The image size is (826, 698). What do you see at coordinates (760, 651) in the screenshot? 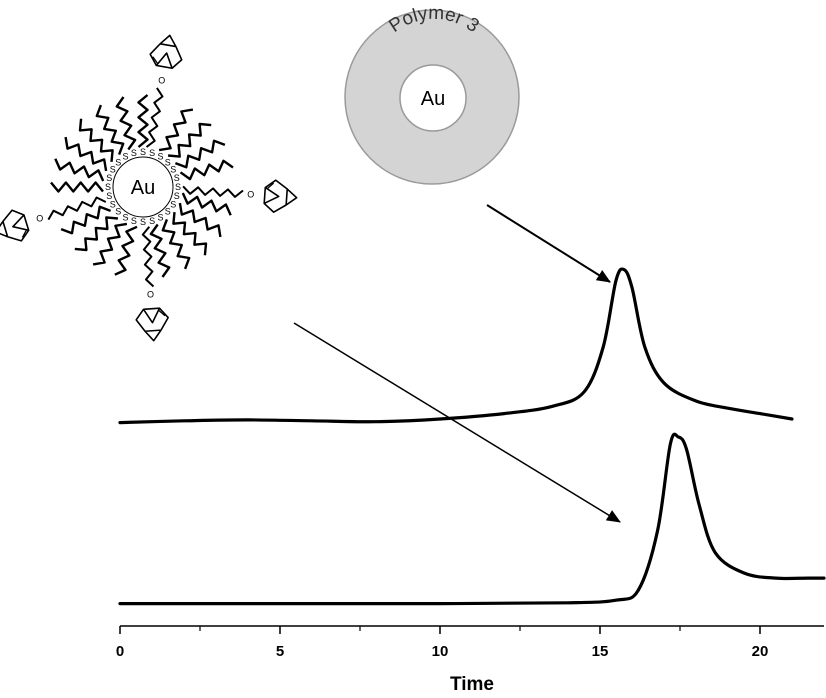
I see `x-tick-label: 20` at bounding box center [760, 651].